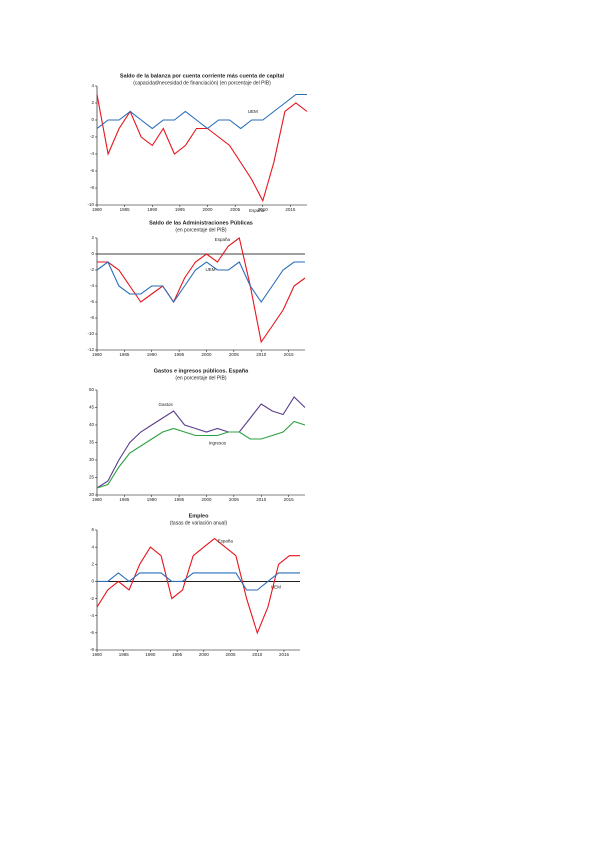 The width and height of the screenshot is (599, 853). I want to click on chart-title: Empleo, so click(199, 516).